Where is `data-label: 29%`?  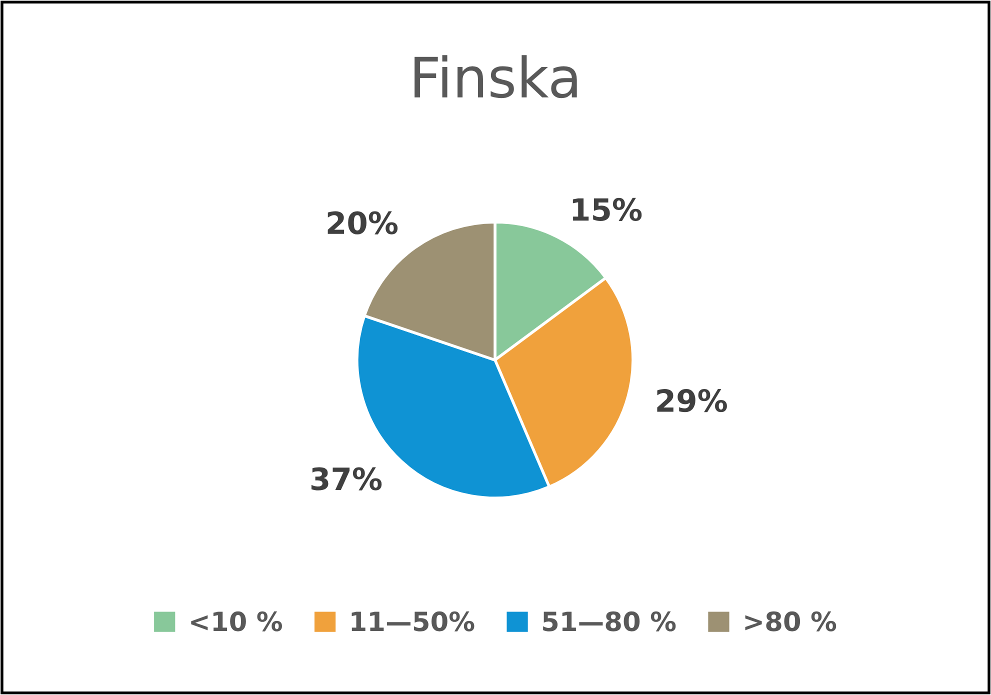
data-label: 29% is located at coordinates (692, 400).